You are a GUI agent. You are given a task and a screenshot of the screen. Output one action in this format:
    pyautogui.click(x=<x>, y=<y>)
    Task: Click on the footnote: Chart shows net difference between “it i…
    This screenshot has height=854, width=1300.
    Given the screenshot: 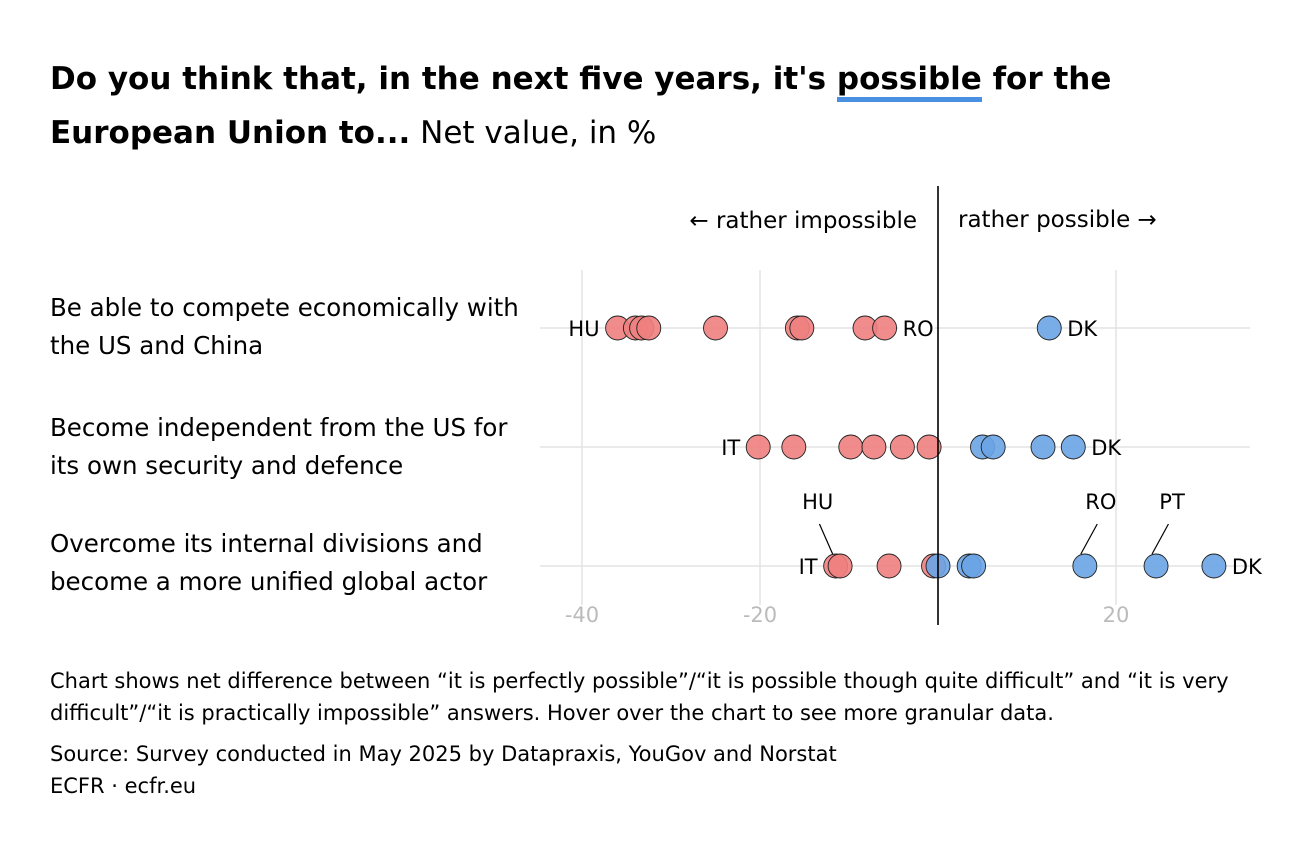 What is the action you would take?
    pyautogui.click(x=660, y=697)
    